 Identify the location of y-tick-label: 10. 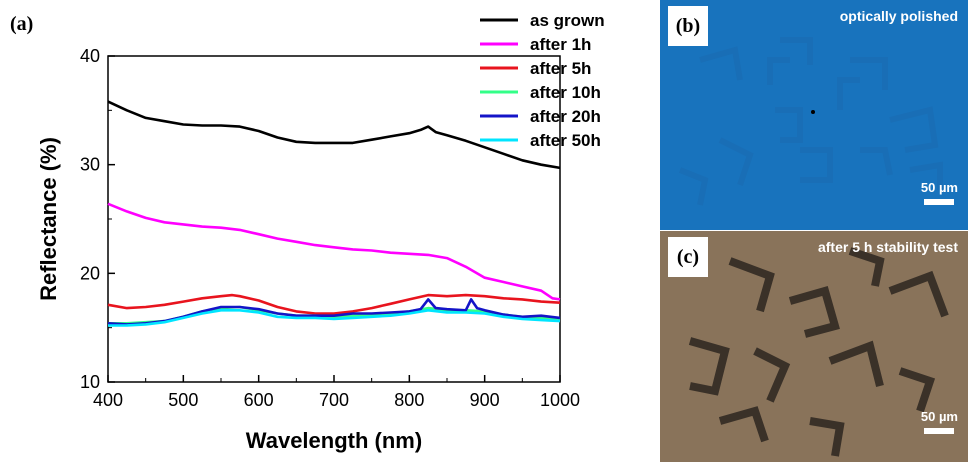
(90, 382).